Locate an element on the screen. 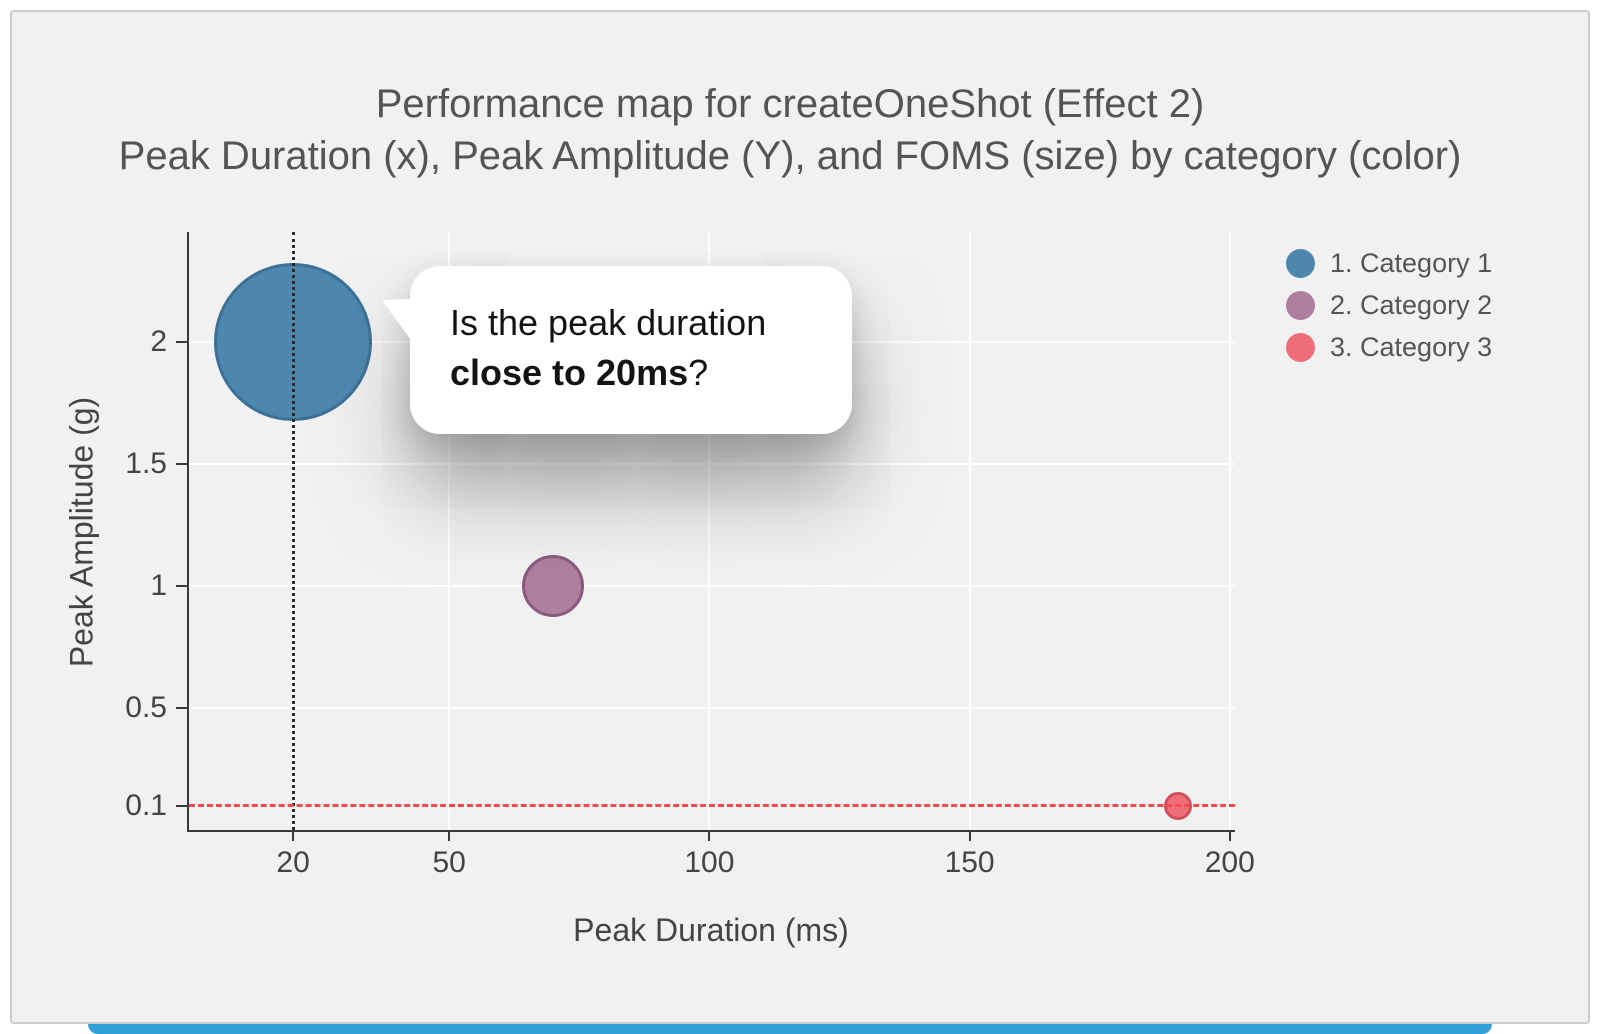 The height and width of the screenshot is (1034, 1600). x-tick-label: 200 is located at coordinates (1229, 862).